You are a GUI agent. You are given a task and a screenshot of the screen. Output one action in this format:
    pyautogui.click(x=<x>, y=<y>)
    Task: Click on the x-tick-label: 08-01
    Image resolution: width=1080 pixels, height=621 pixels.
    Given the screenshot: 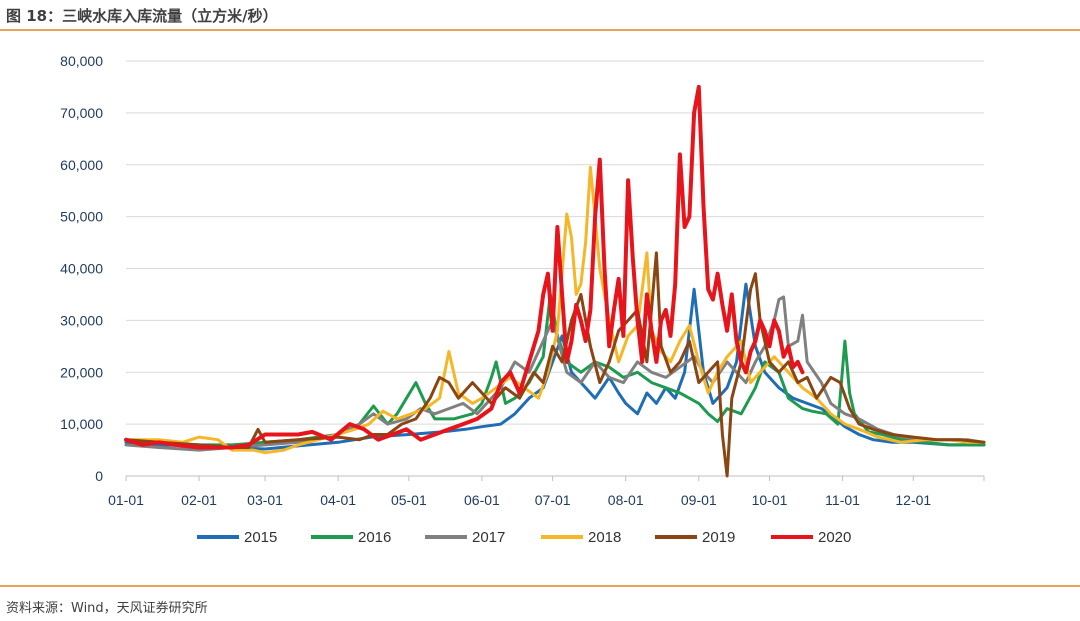 What is the action you would take?
    pyautogui.click(x=626, y=500)
    